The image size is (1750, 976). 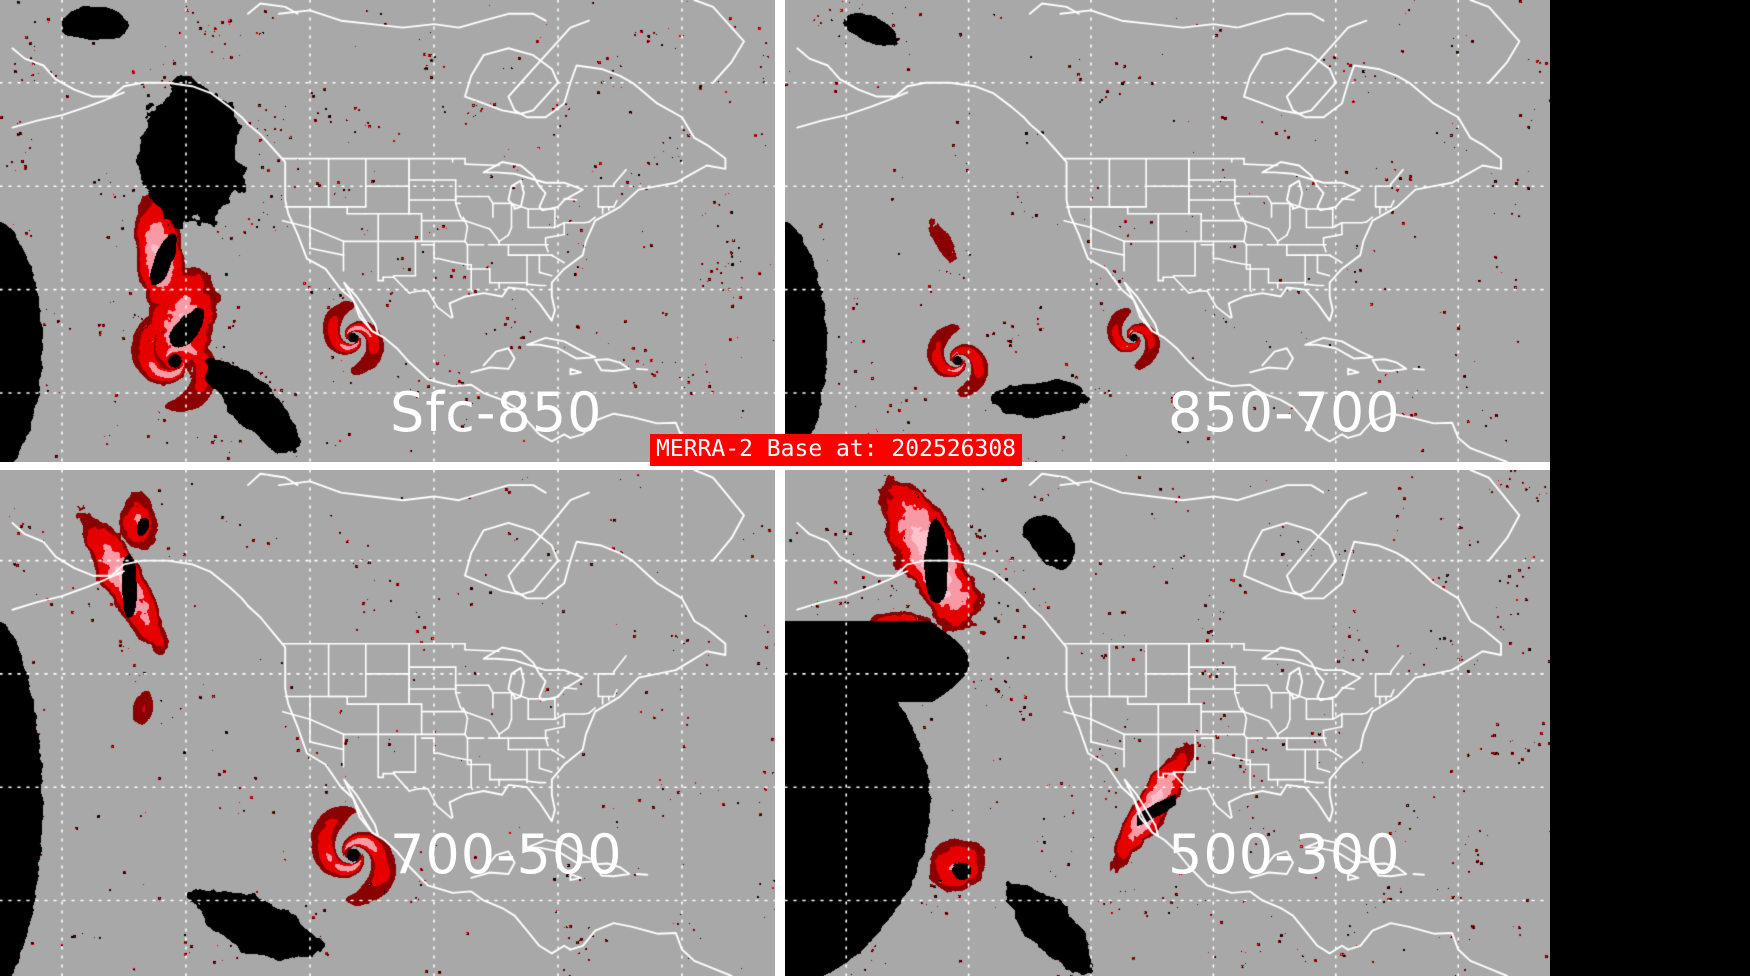 I want to click on panel-divider-vertical, so click(x=780, y=488).